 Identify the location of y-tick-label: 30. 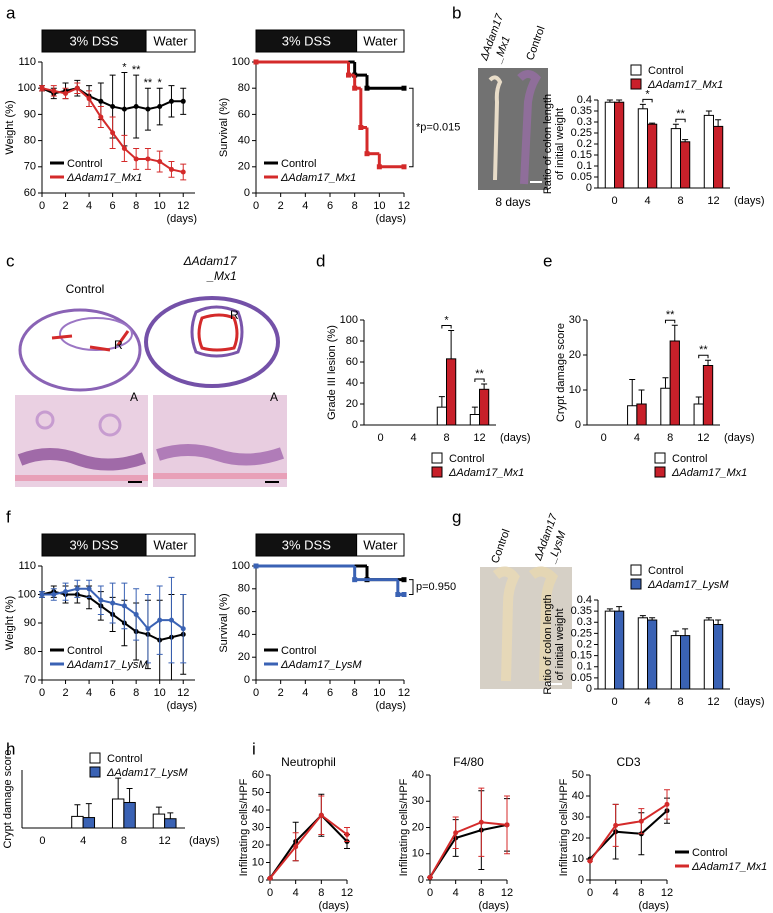
(418, 801).